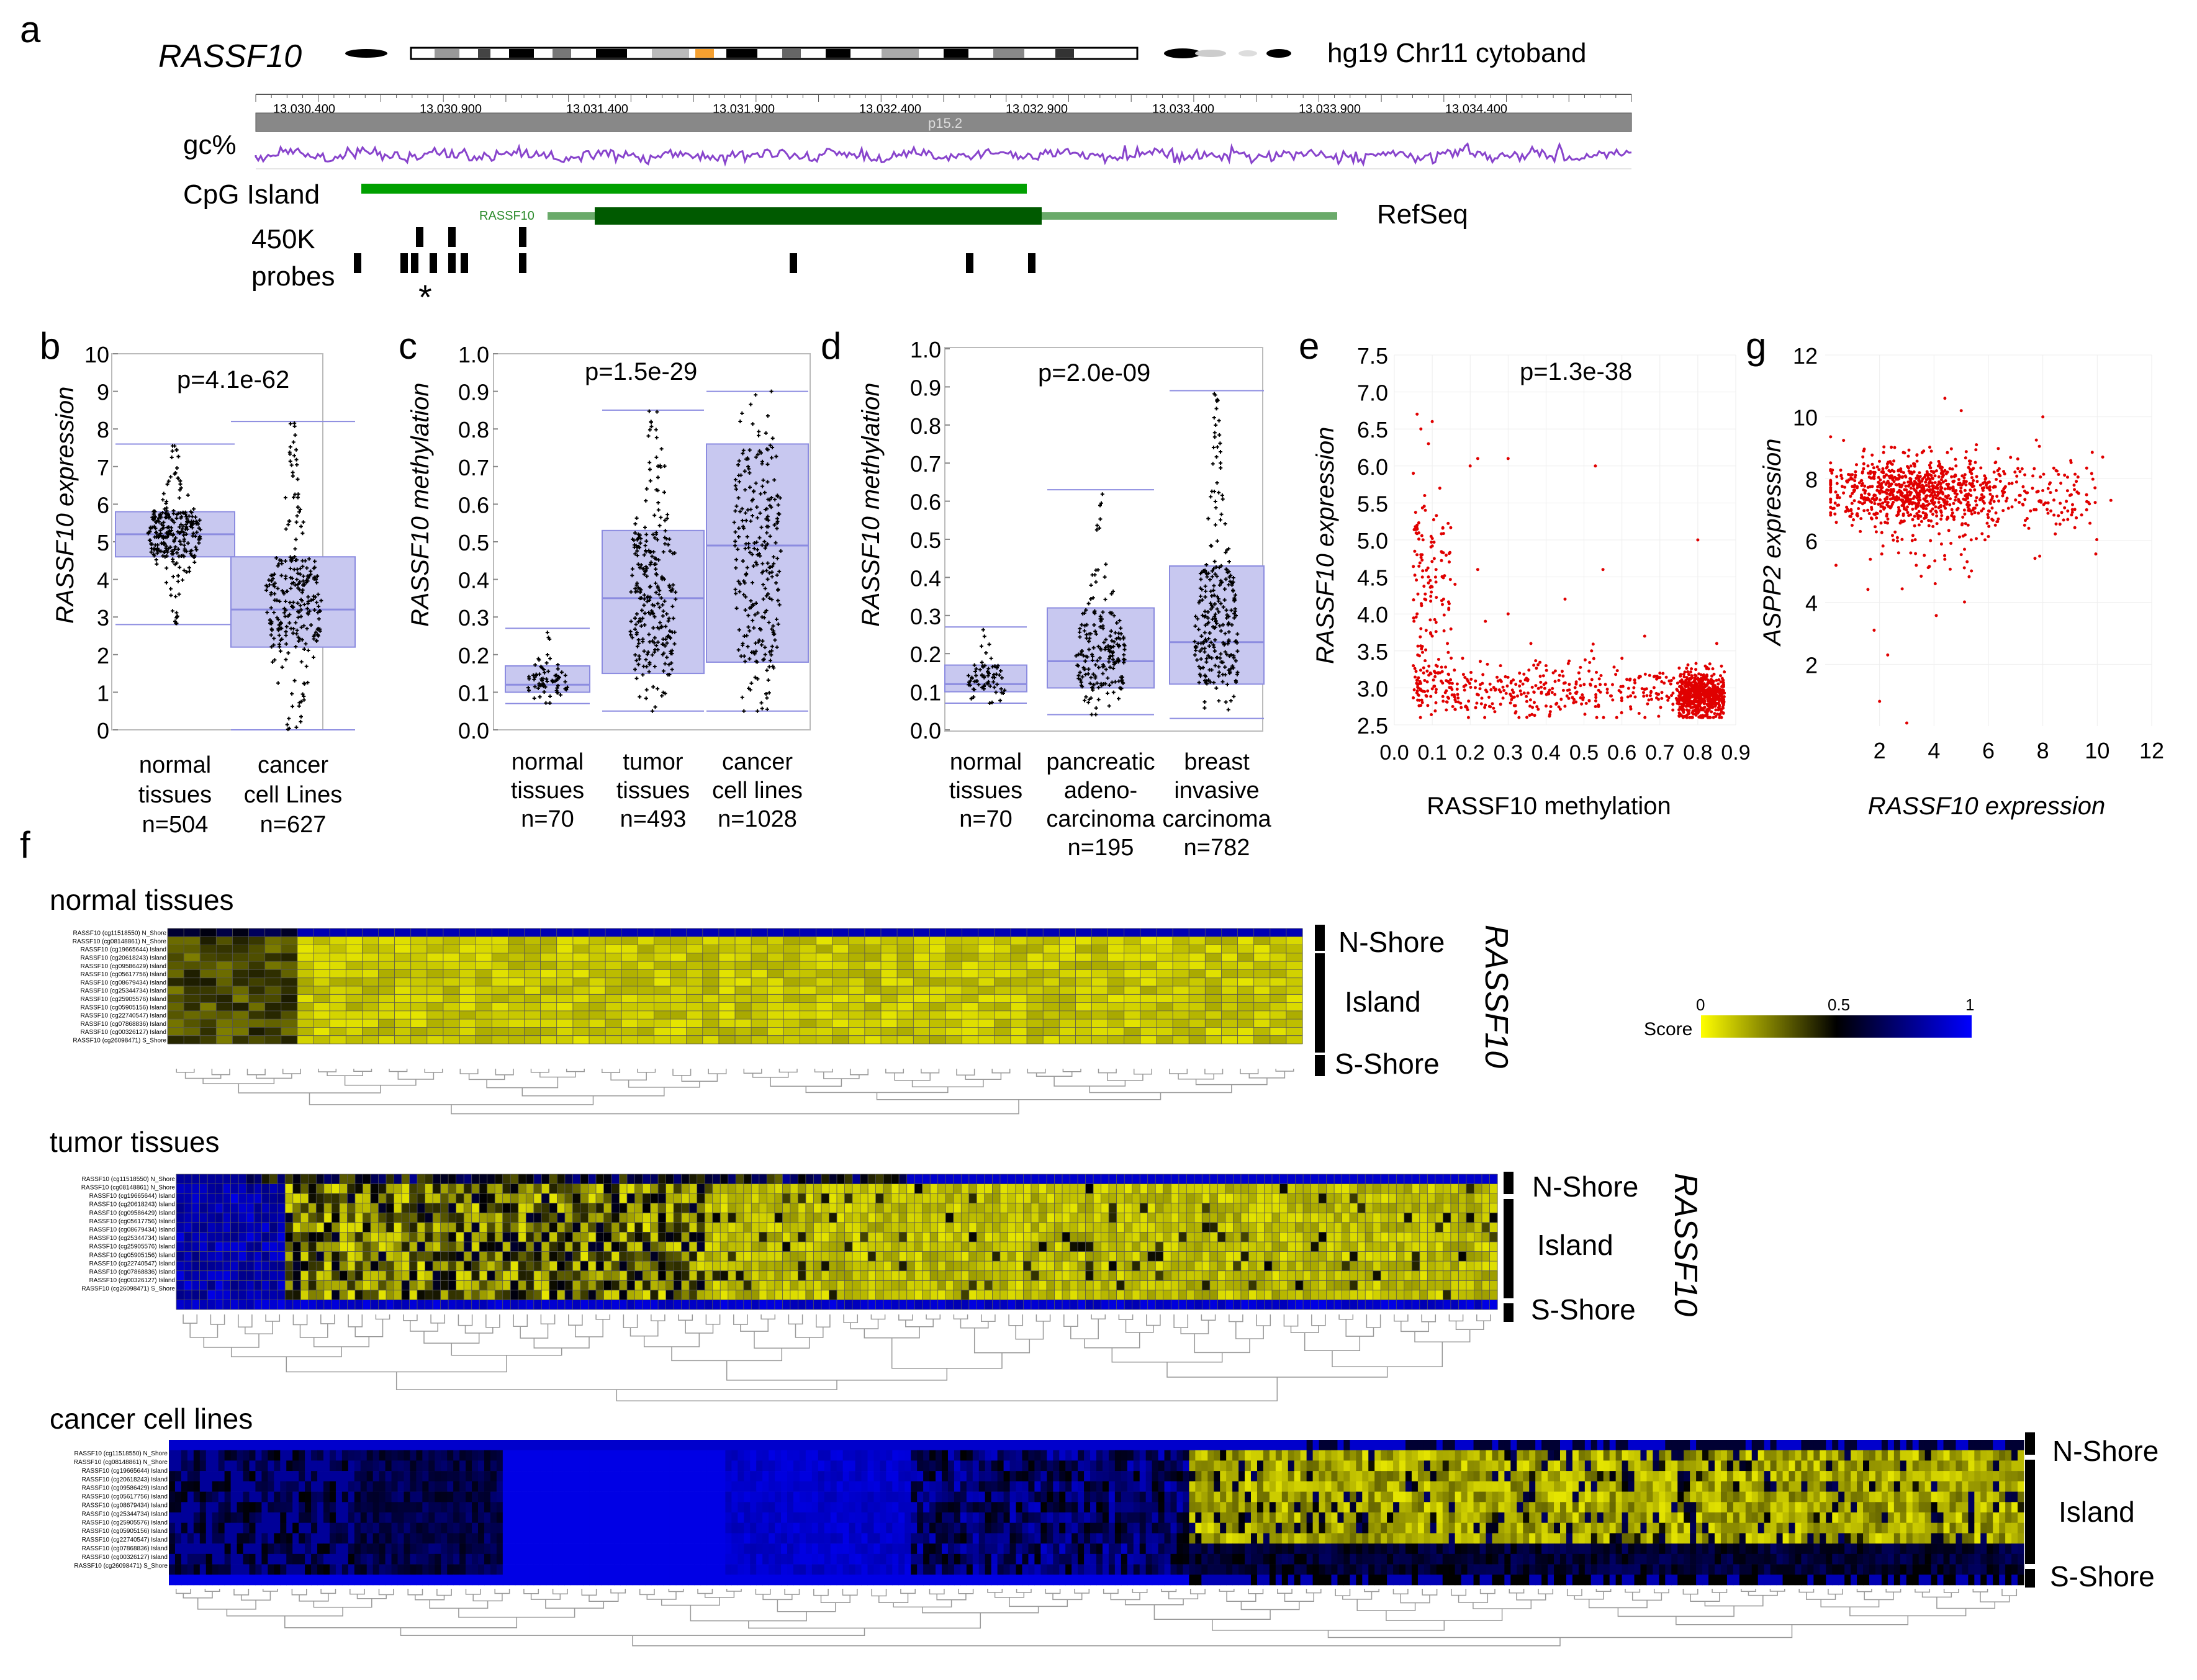  Describe the element at coordinates (217, 541) in the screenshot. I see `plot-frame-b` at that location.